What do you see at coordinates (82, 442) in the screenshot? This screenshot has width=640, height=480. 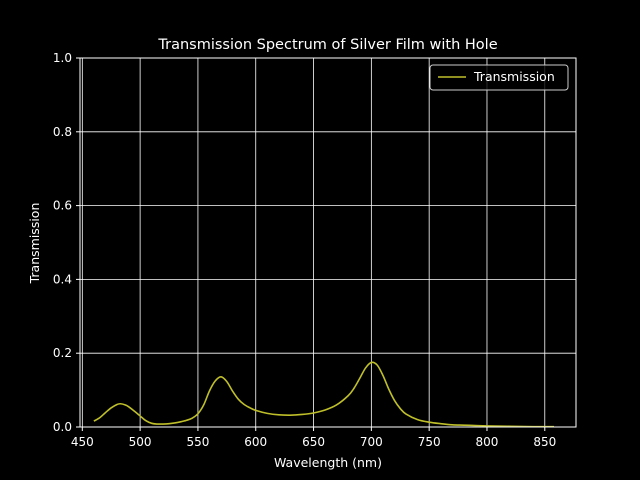 I see `x-tick-label: 450` at bounding box center [82, 442].